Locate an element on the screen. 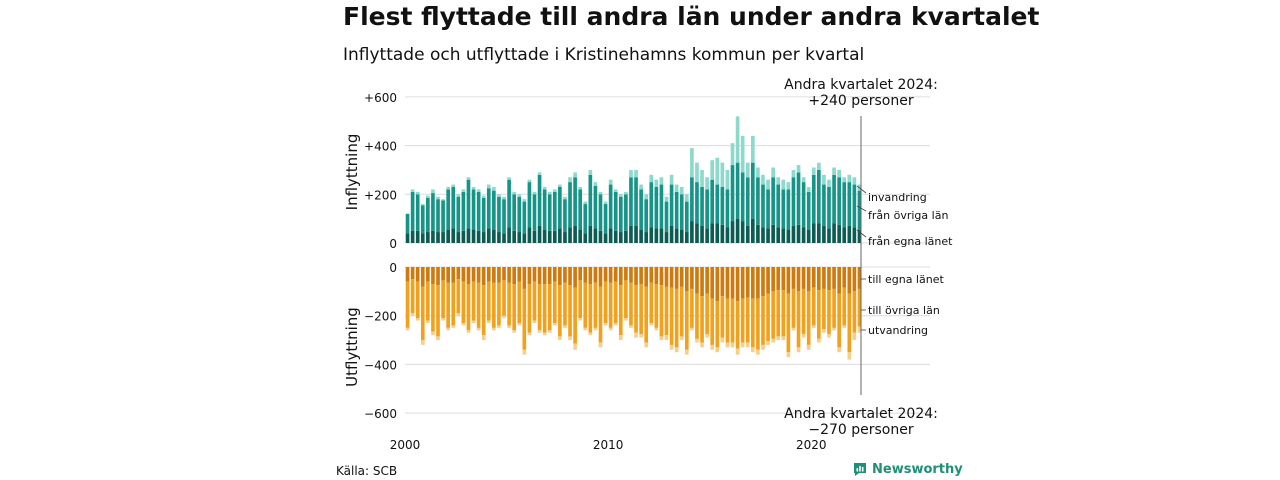  x-tick-label: 2020 is located at coordinates (811, 445).